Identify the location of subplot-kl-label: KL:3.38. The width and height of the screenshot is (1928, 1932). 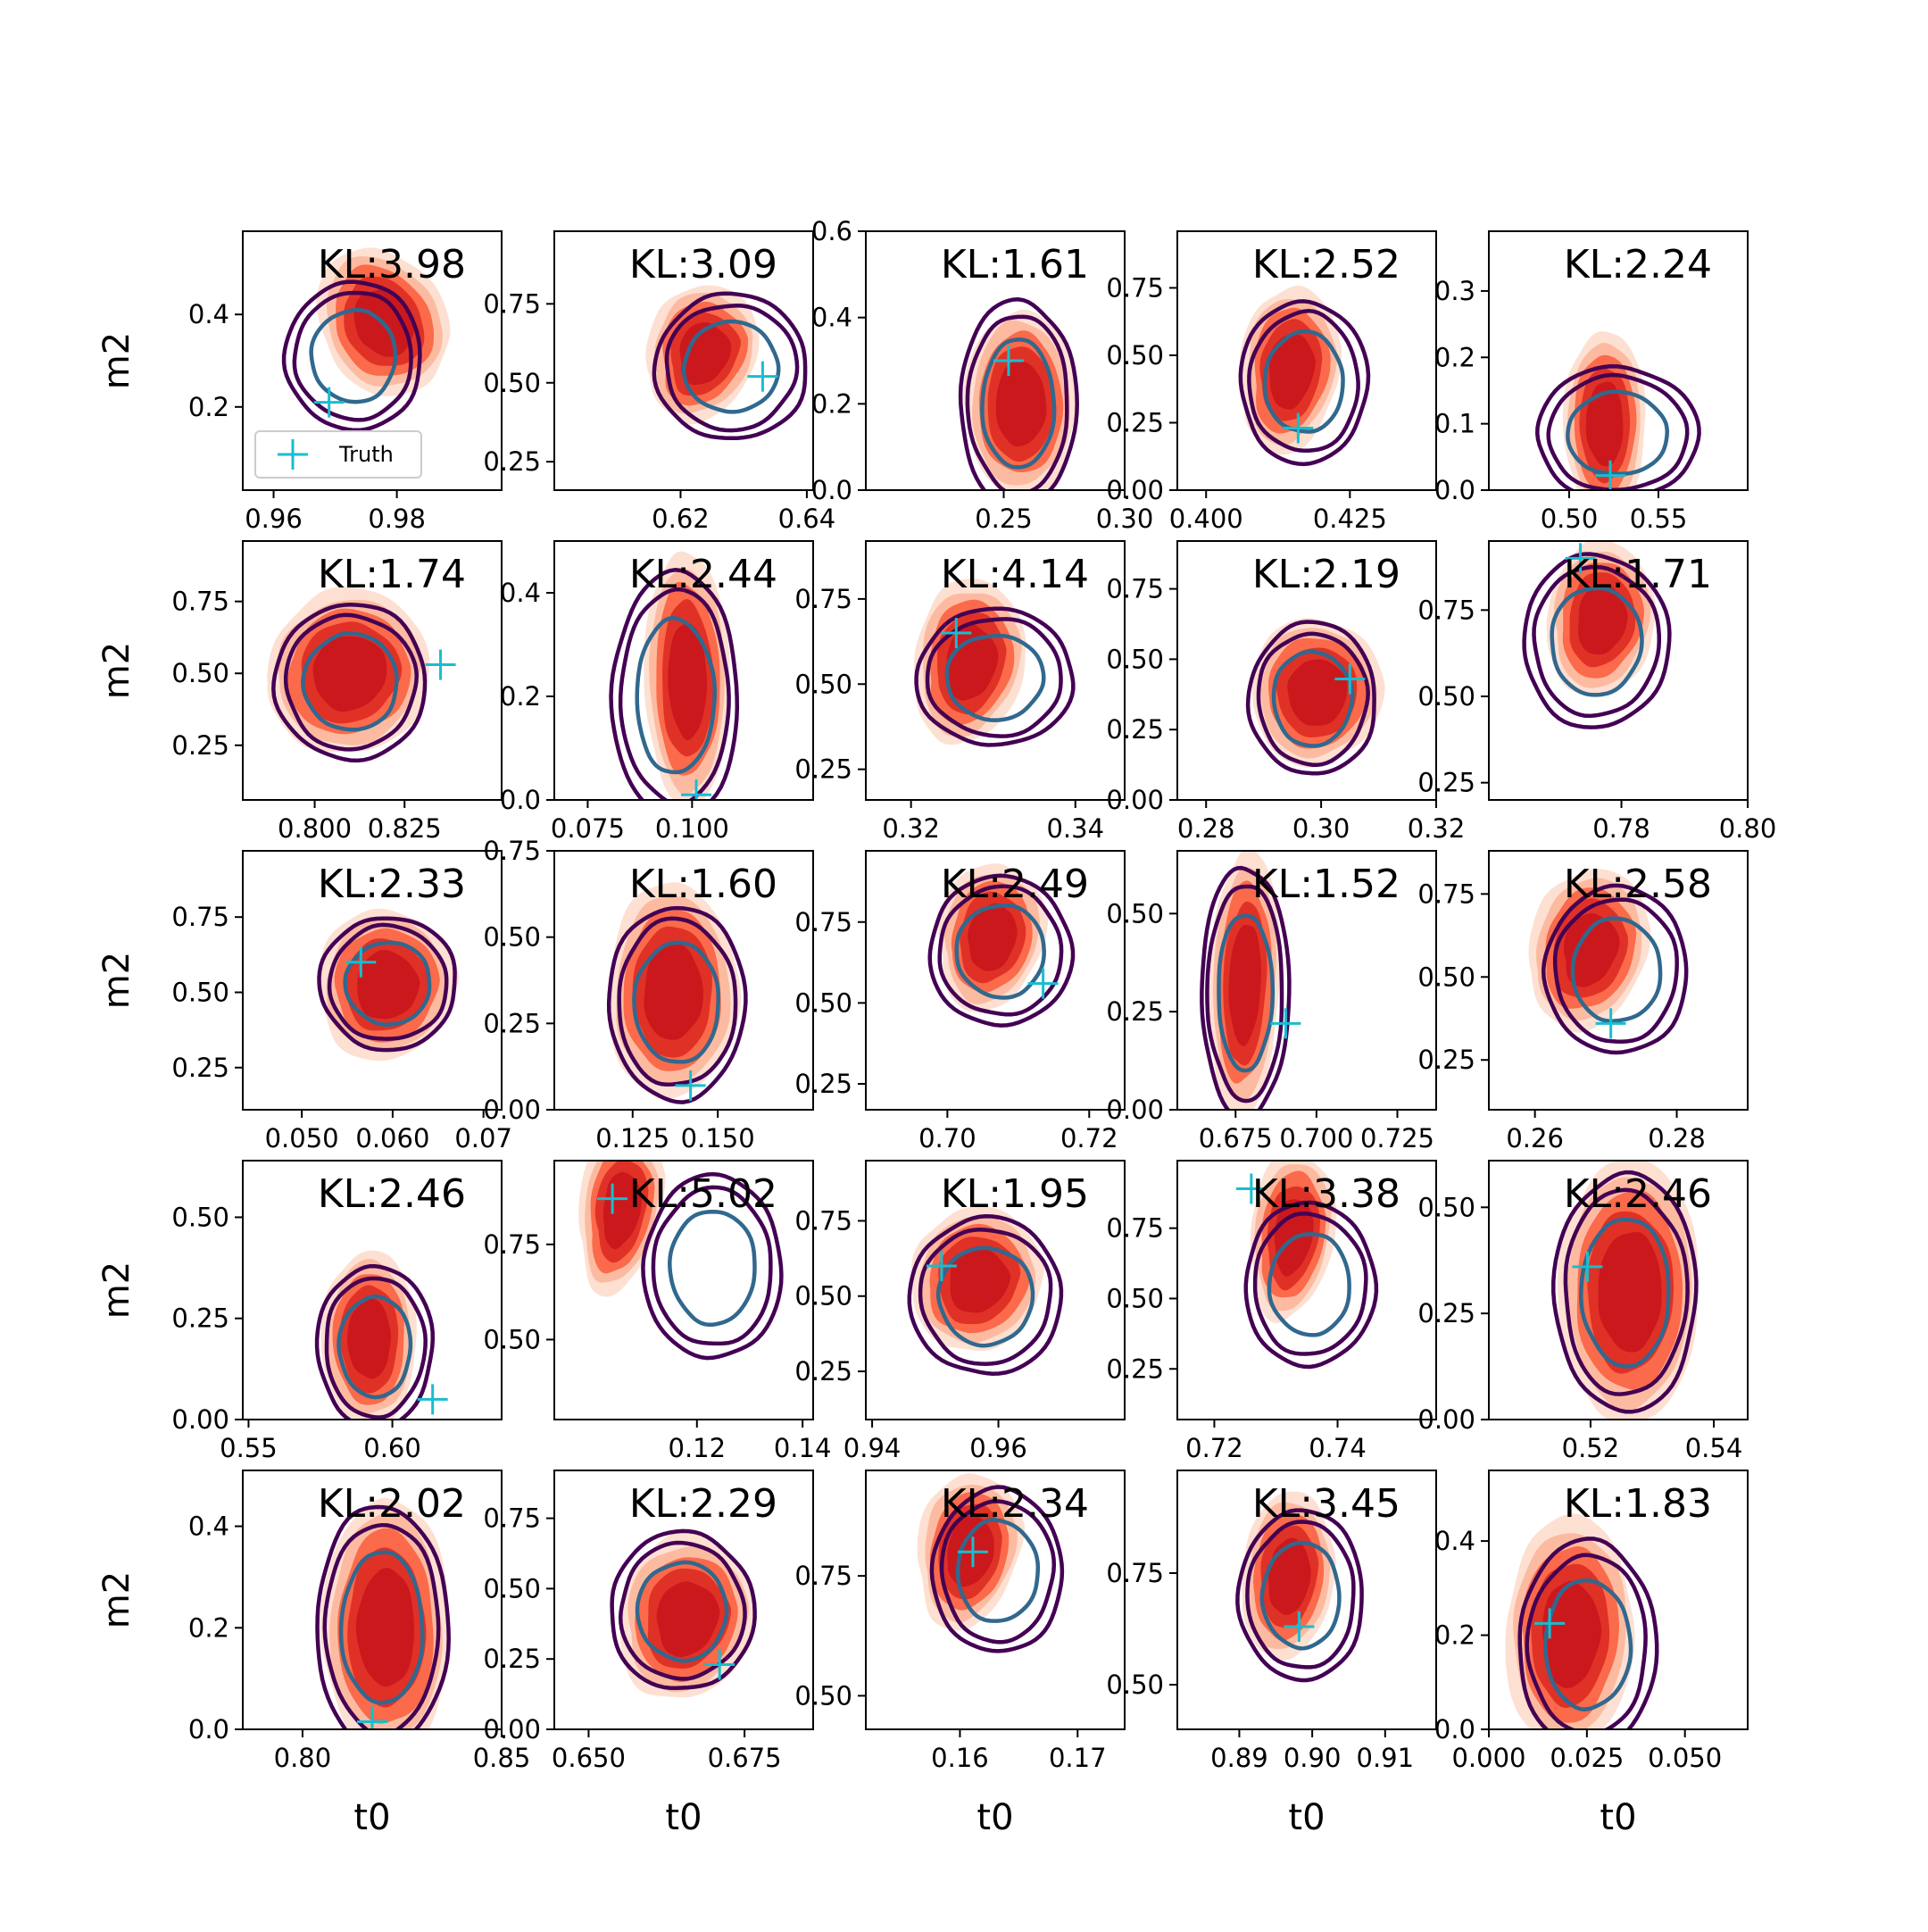
(1326, 1194).